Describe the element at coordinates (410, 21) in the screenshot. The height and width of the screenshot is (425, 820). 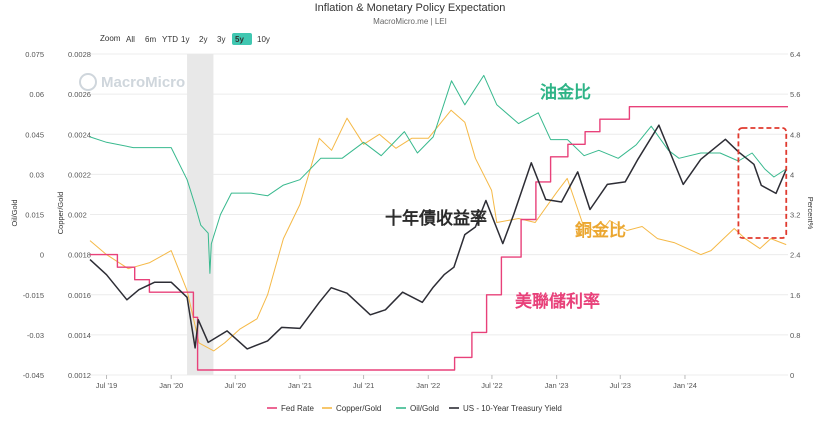
I see `chart-subtitle: MacroMicro.me | LEI` at that location.